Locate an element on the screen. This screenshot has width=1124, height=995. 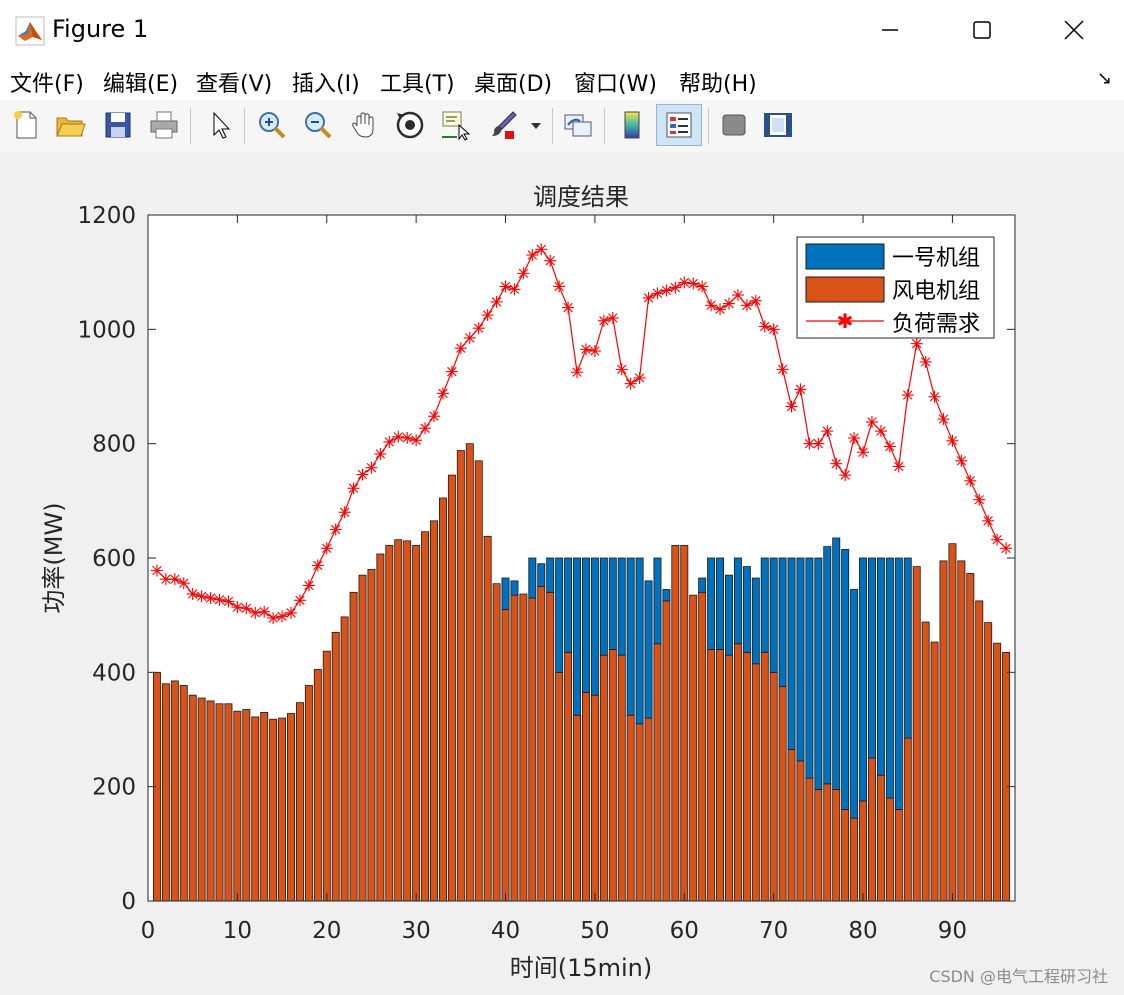
hide-plot-tools-button is located at coordinates (734, 125).